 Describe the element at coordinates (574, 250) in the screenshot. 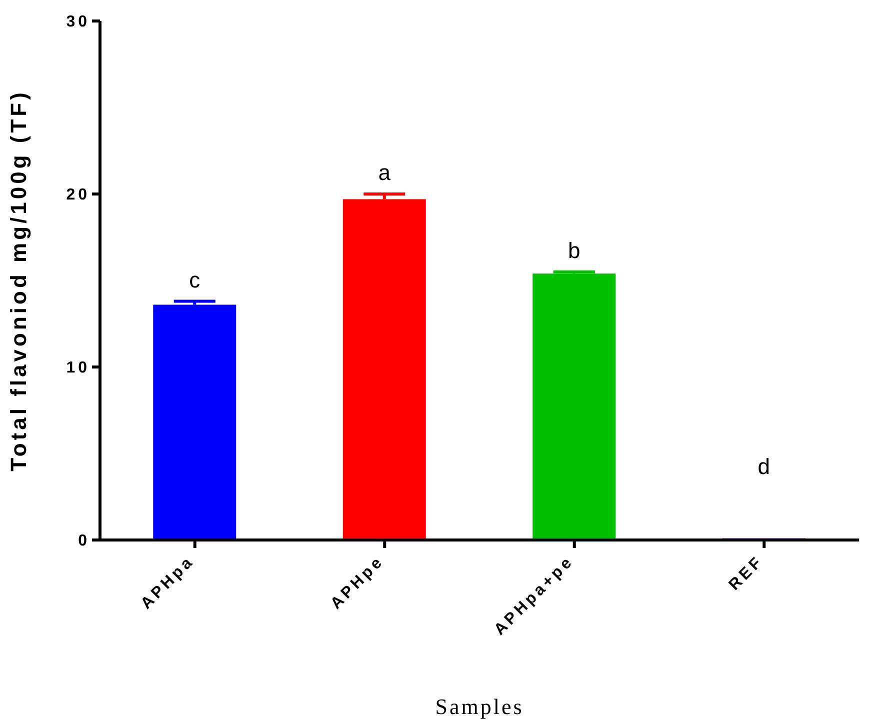

I see `annotation: b` at that location.